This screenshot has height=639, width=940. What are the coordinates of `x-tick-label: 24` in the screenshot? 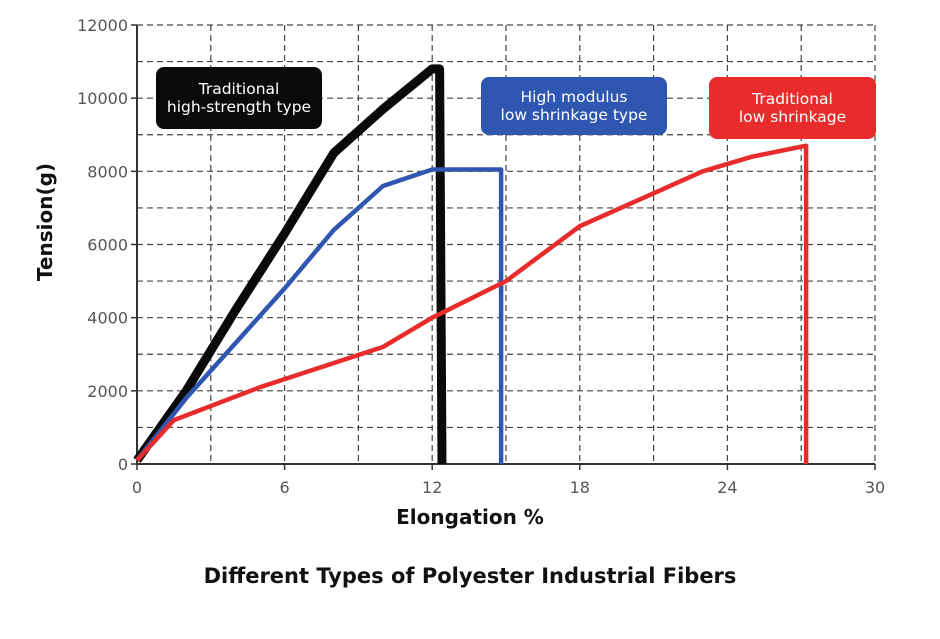 It's located at (727, 487).